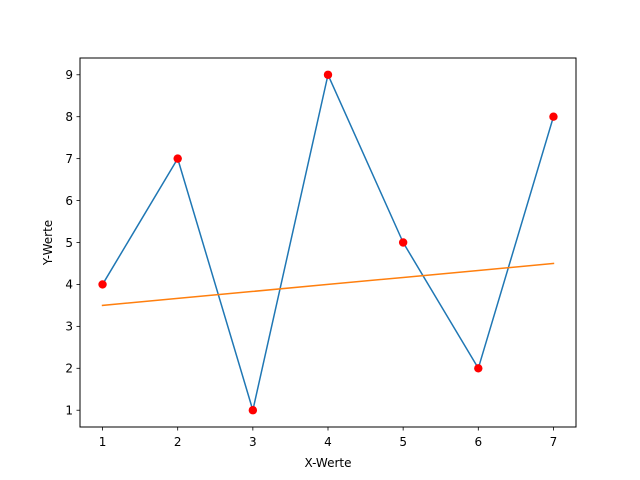 The width and height of the screenshot is (640, 480). Describe the element at coordinates (69, 159) in the screenshot. I see `y-tick-label-7: 7` at that location.